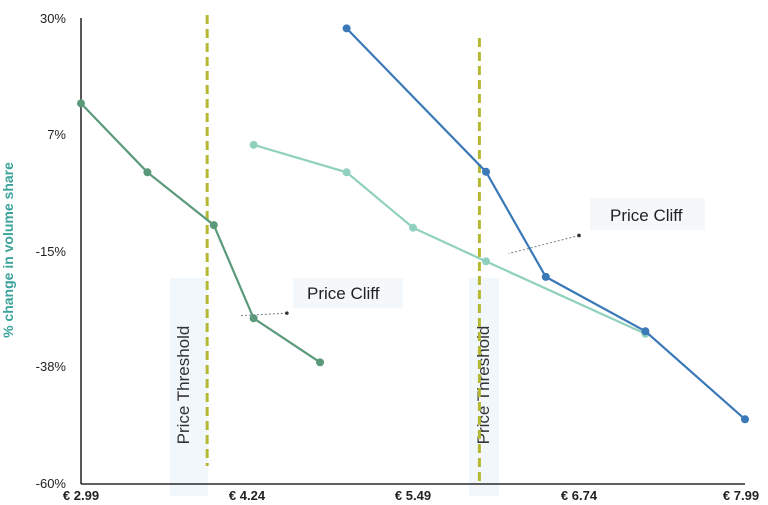 Image resolution: width=768 pixels, height=505 pixels. What do you see at coordinates (413, 495) in the screenshot?
I see `x-tick-label: € 5.49` at bounding box center [413, 495].